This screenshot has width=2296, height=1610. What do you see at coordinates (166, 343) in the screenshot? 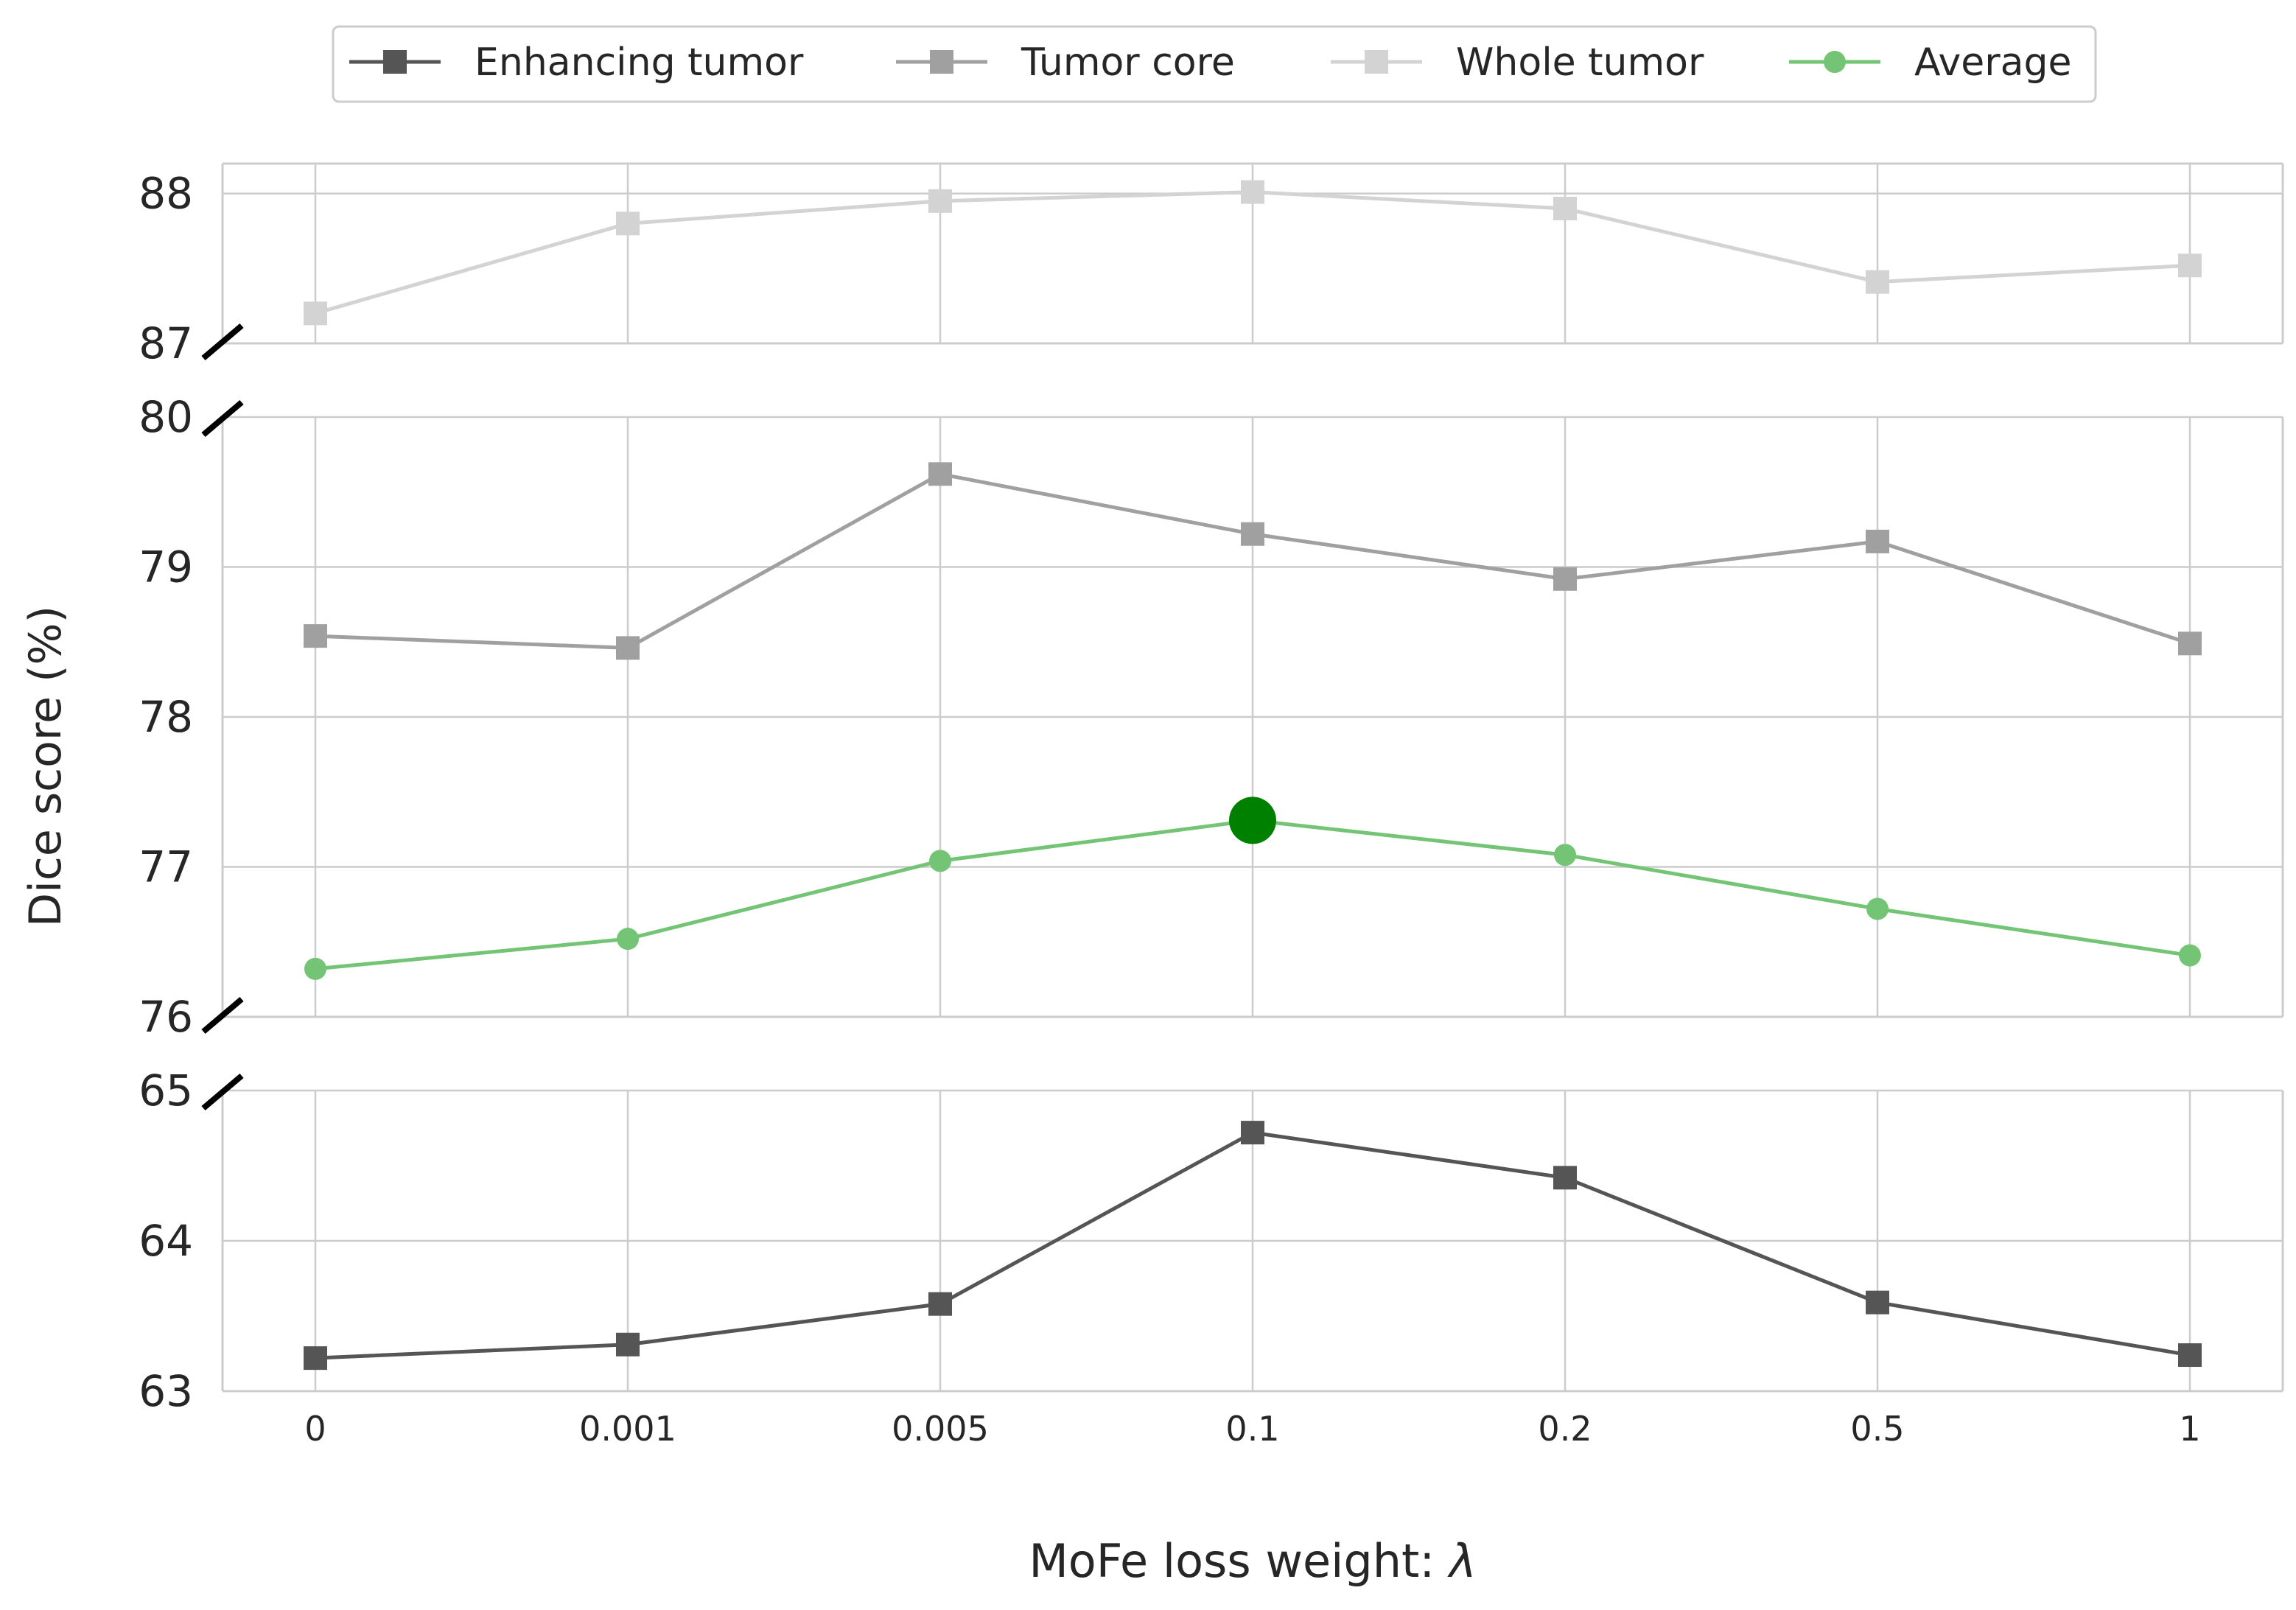
I see `y-tick-label: 87` at bounding box center [166, 343].